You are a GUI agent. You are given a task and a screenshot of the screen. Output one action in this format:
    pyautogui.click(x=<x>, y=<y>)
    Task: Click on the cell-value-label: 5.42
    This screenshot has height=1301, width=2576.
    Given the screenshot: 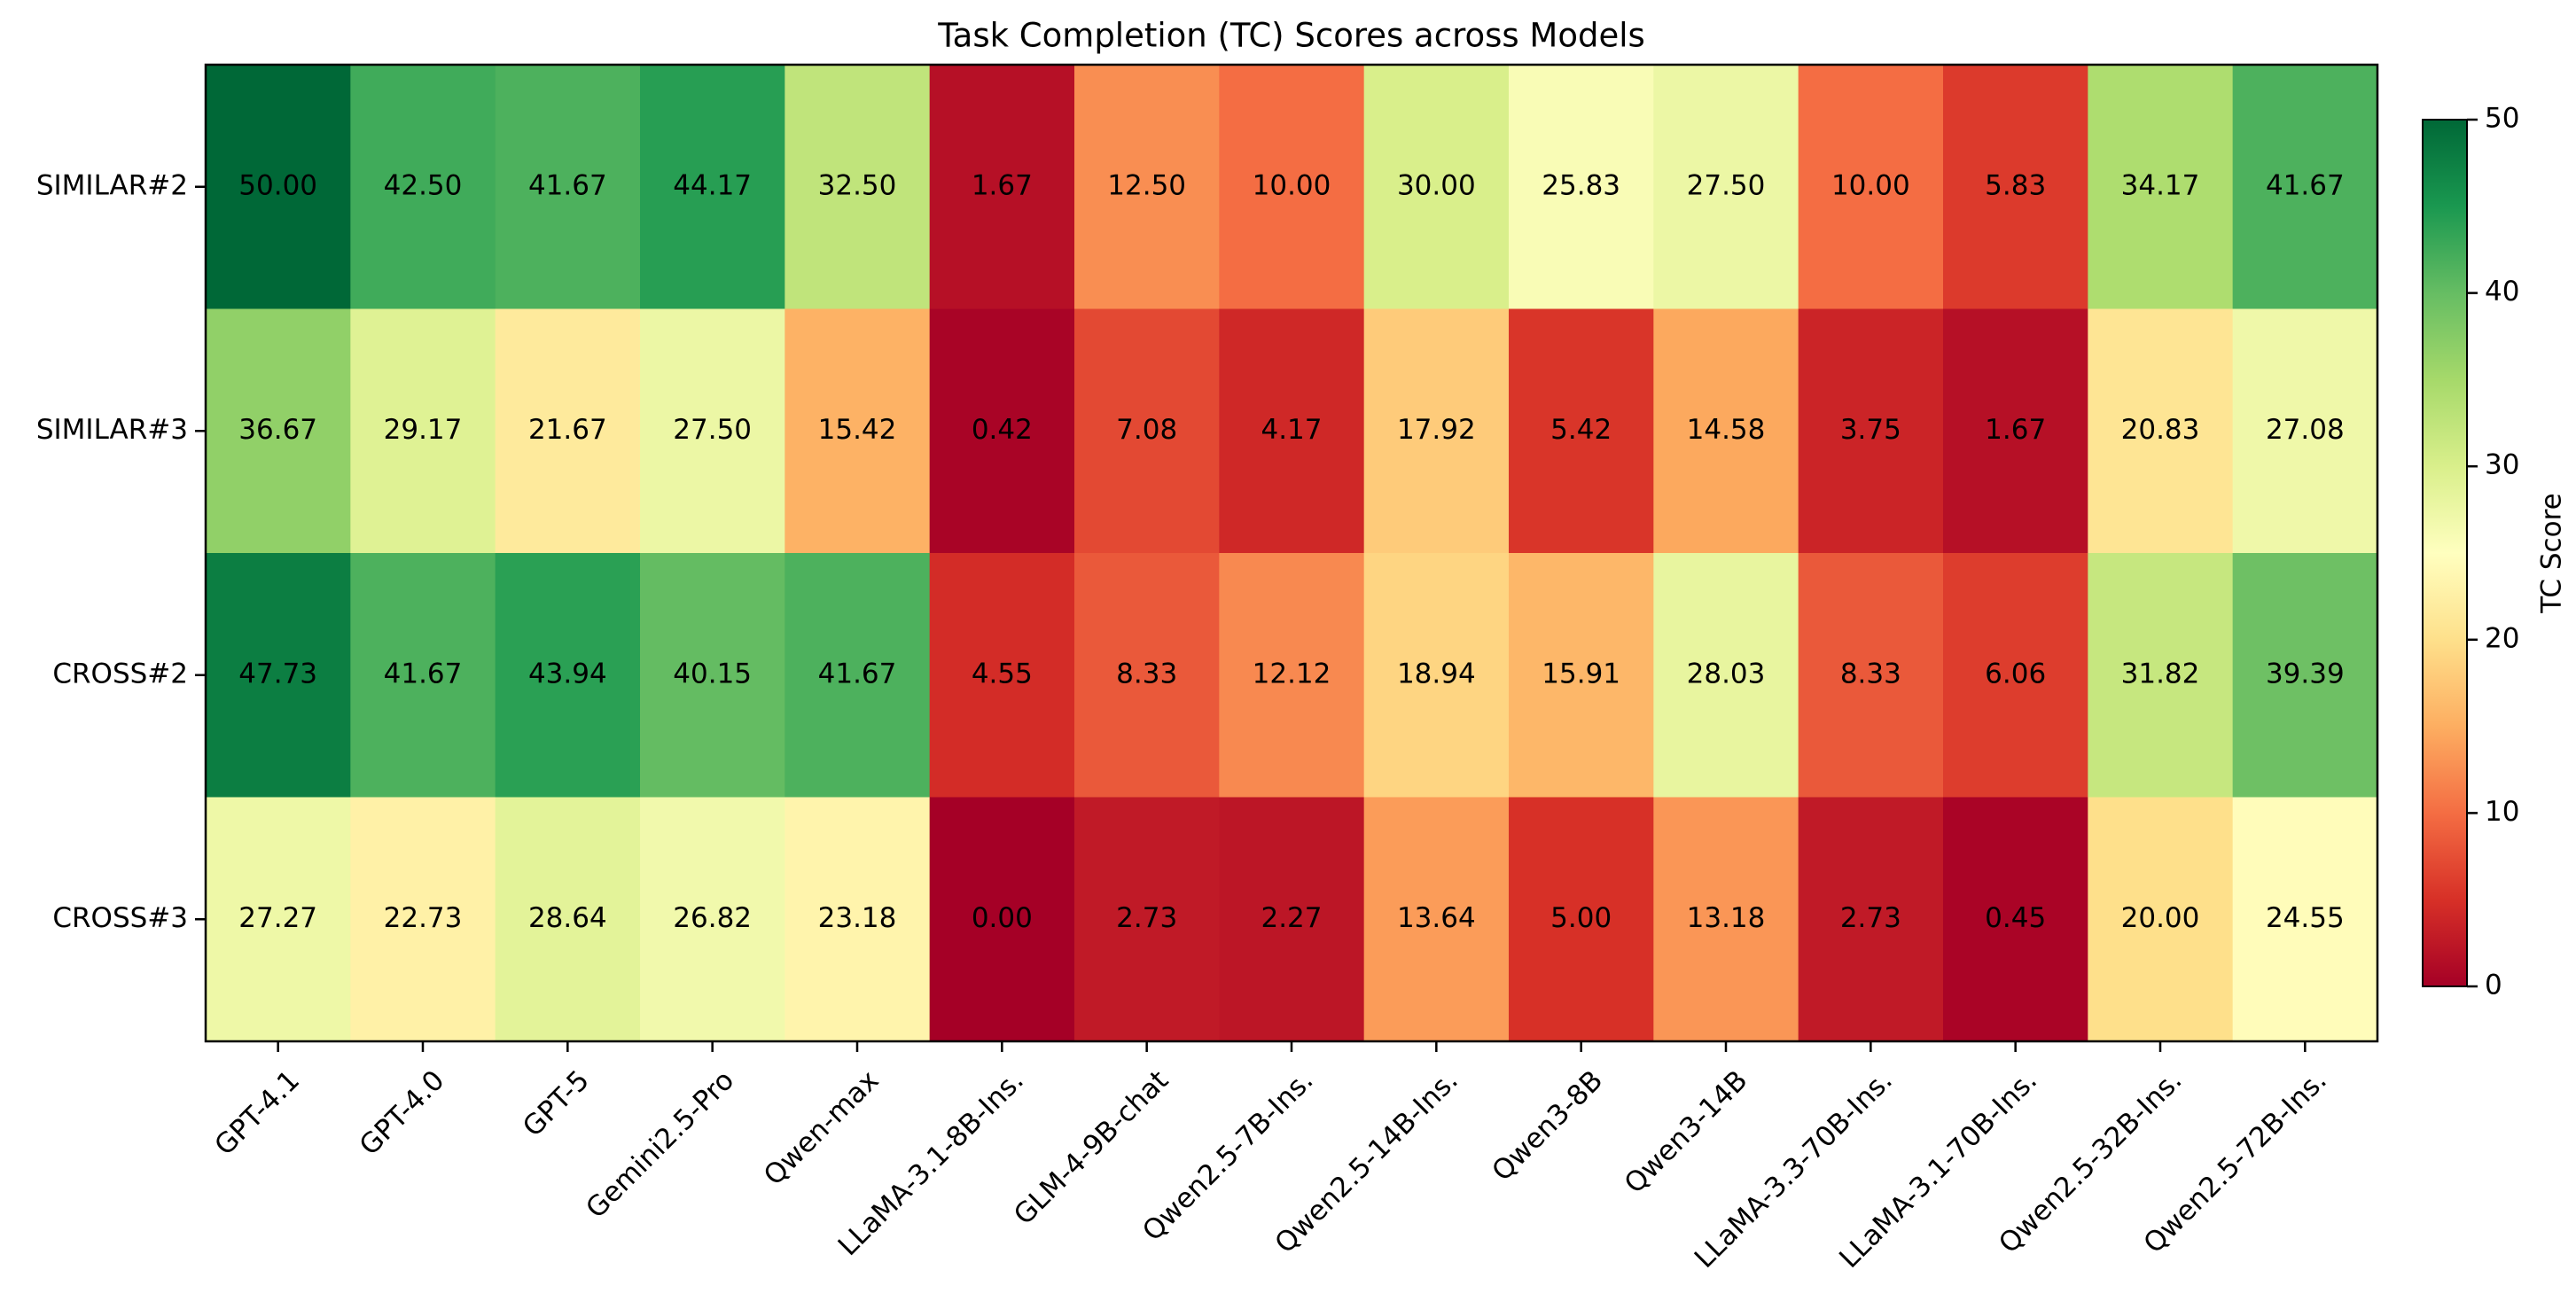 What is the action you would take?
    pyautogui.click(x=1581, y=430)
    